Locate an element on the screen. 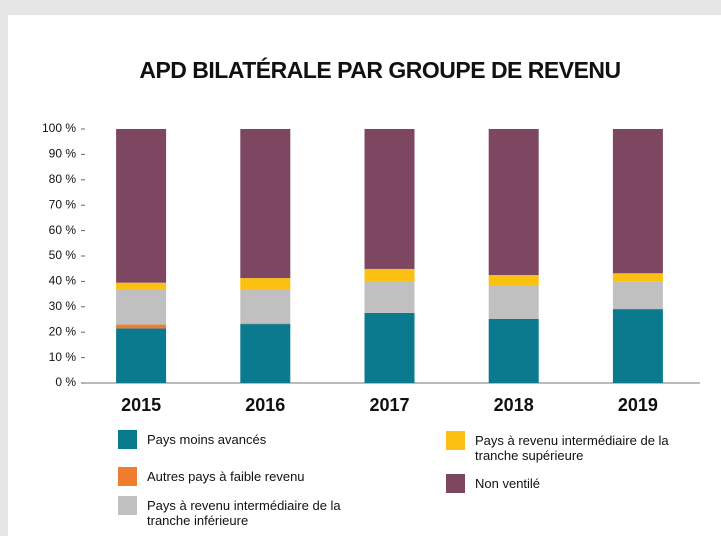 The height and width of the screenshot is (536, 721). chart-title: APD BILATÉRALE PAR GROUPE DE REVENU is located at coordinates (379, 69).